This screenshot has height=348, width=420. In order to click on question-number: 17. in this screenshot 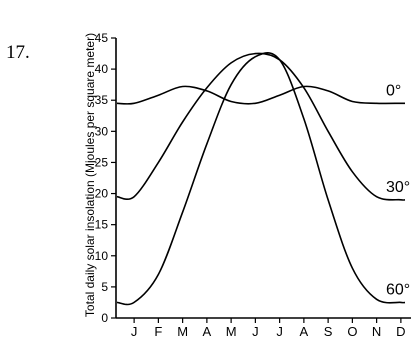, I will do `click(18, 52)`.